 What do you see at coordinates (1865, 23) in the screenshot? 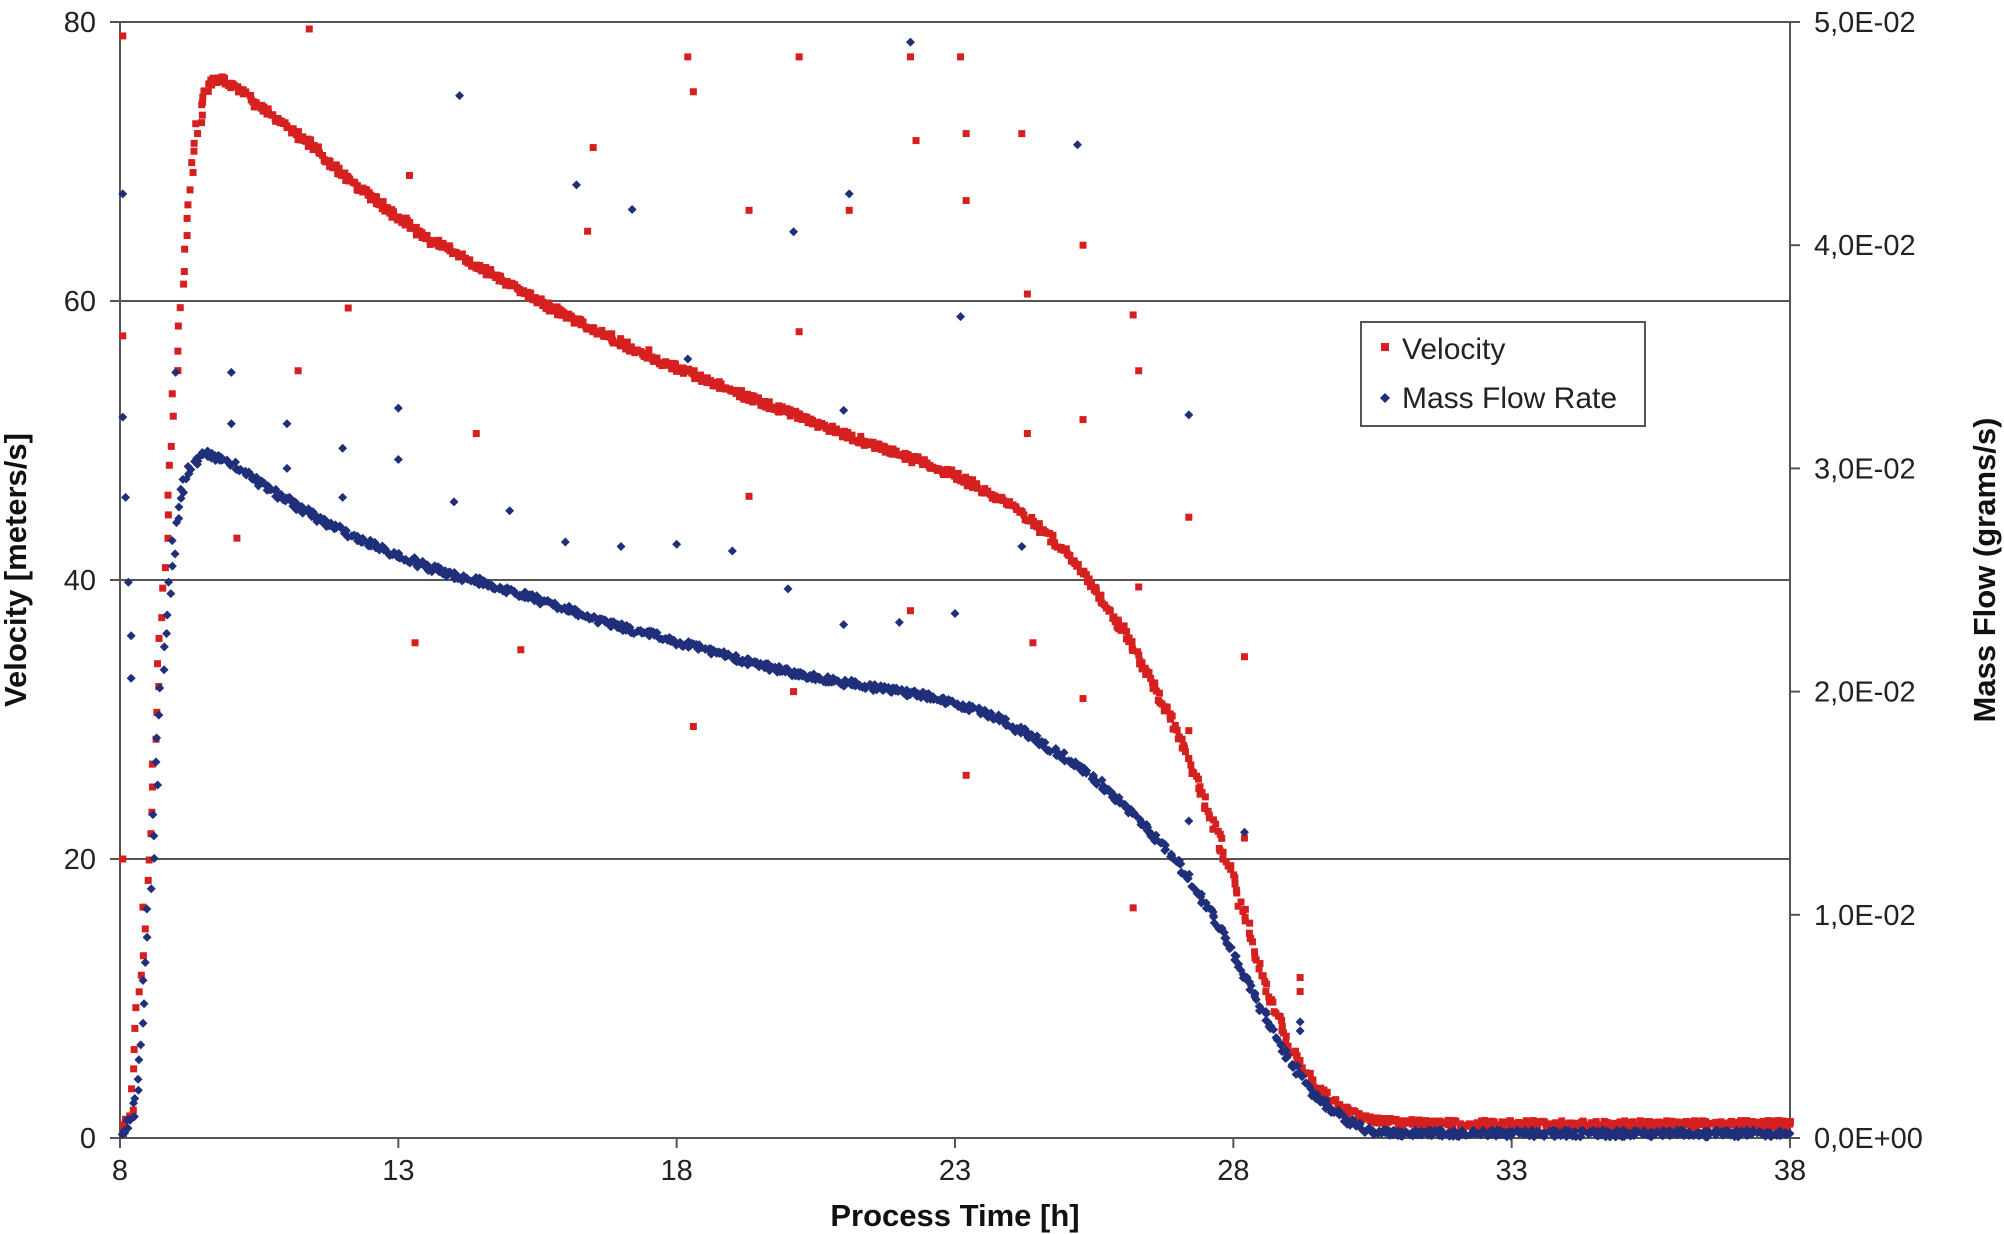
I see `y2-tick-label: 5,0E-02` at bounding box center [1865, 23].